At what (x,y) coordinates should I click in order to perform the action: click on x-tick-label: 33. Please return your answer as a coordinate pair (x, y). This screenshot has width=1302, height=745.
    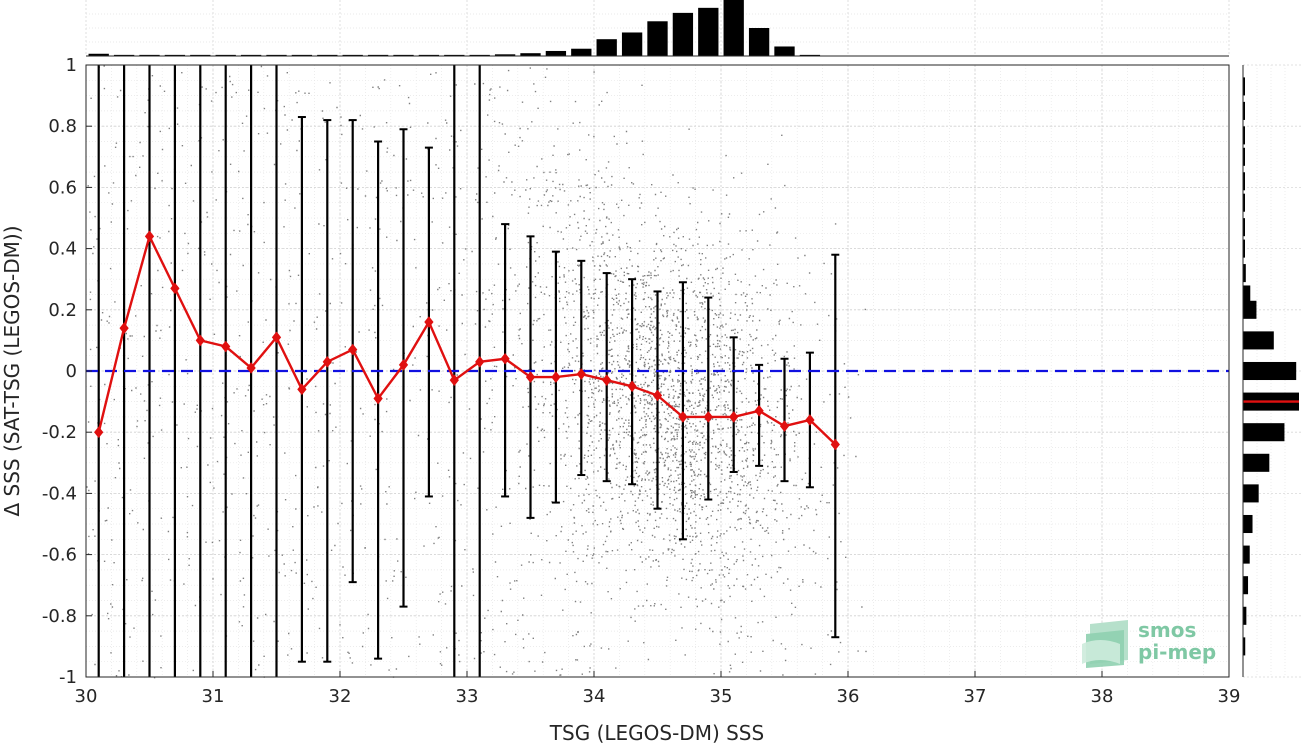
    Looking at the image, I should click on (467, 696).